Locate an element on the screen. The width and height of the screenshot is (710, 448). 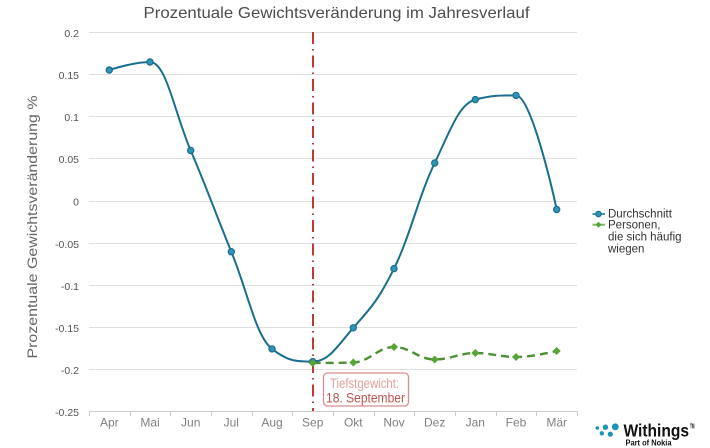
svg-text: 0.2 is located at coordinates (71, 34).